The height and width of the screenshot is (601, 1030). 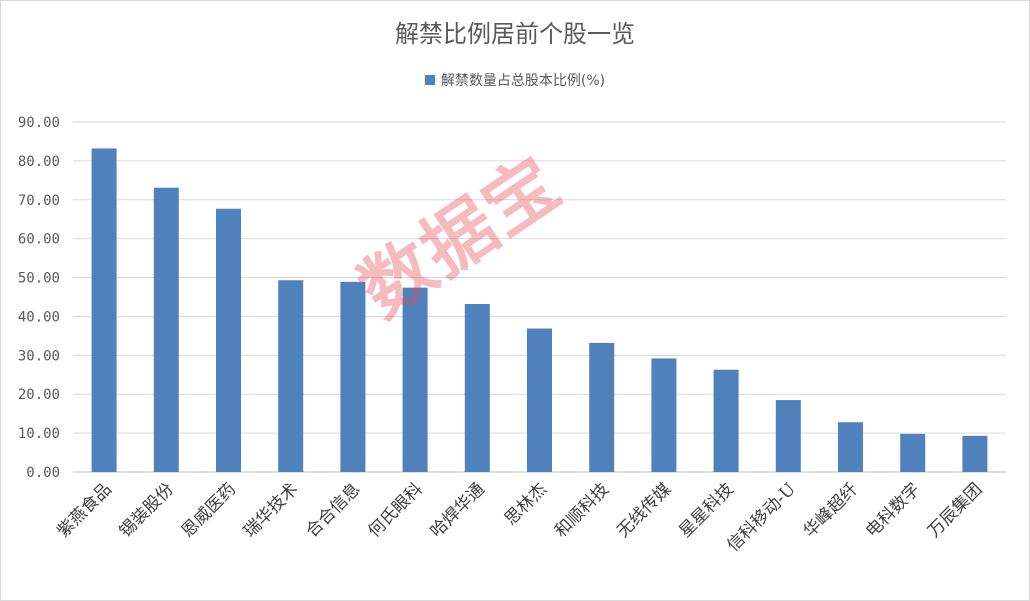 I want to click on legend-swatch, so click(x=429, y=80).